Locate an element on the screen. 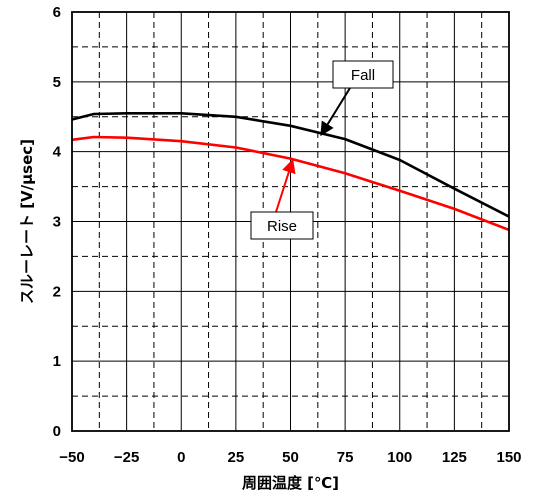 The height and width of the screenshot is (495, 533). y-tick-label: 2 is located at coordinates (57, 291).